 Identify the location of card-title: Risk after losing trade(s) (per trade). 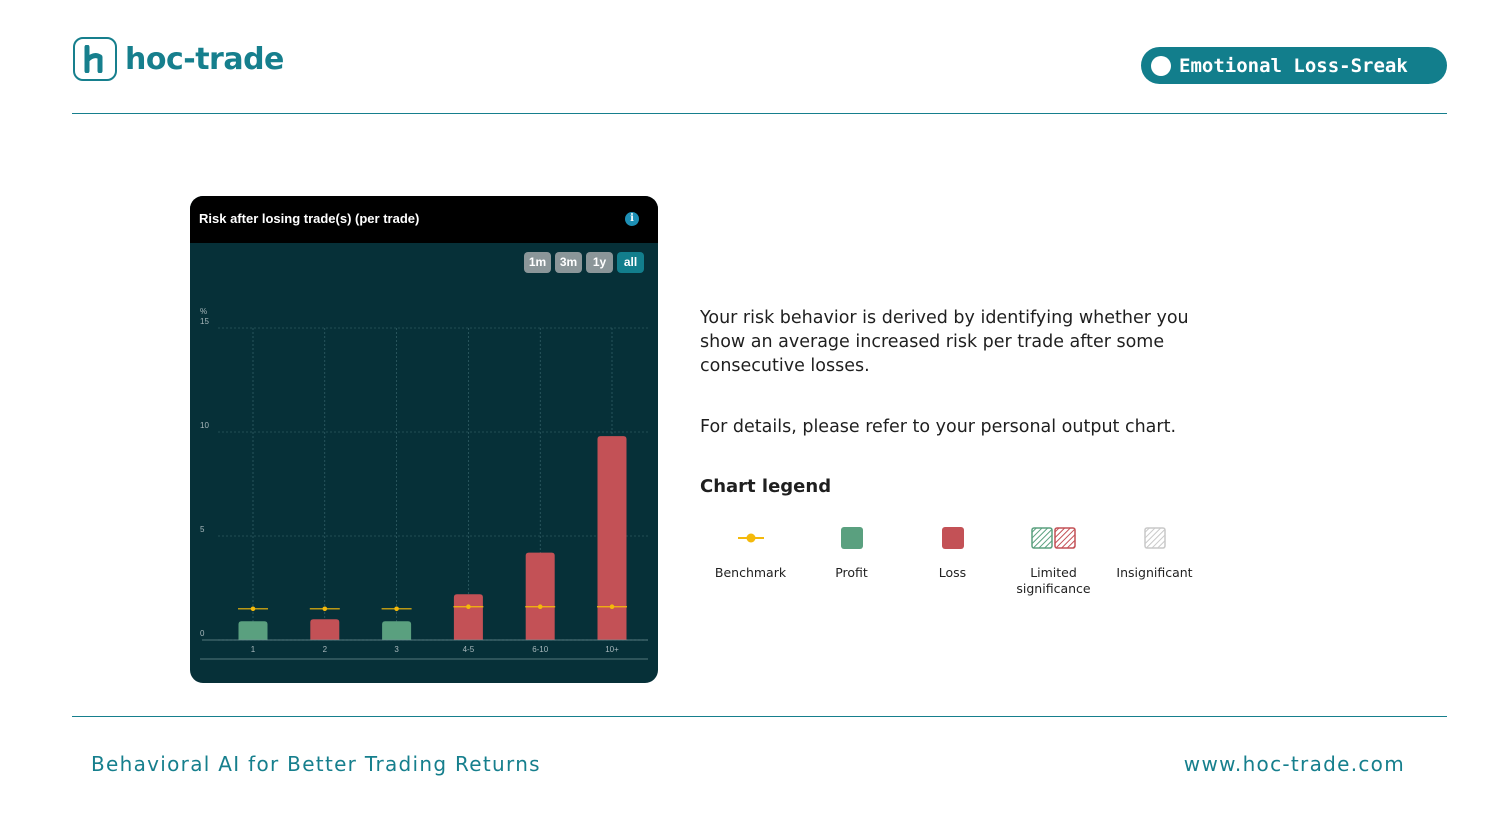
(309, 218).